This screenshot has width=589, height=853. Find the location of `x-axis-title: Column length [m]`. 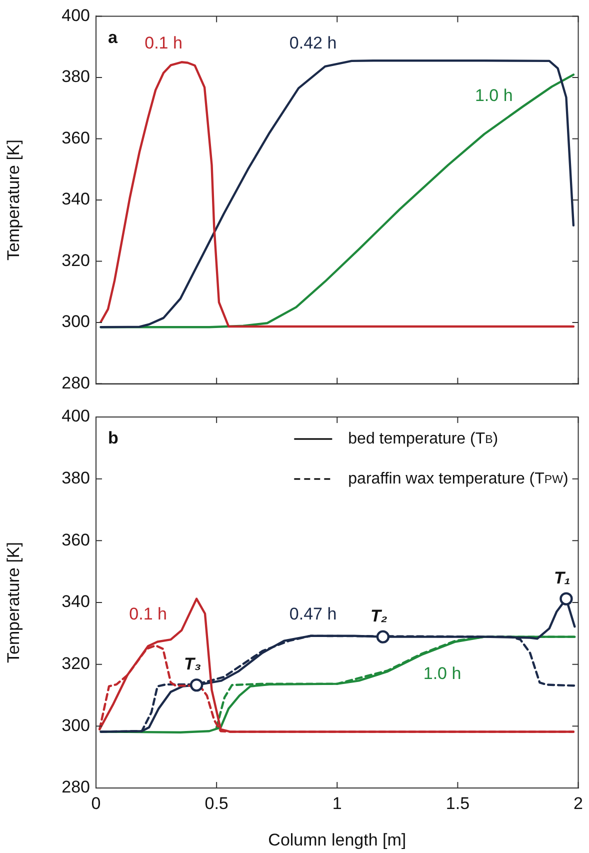

x-axis-title: Column length [m] is located at coordinates (337, 840).